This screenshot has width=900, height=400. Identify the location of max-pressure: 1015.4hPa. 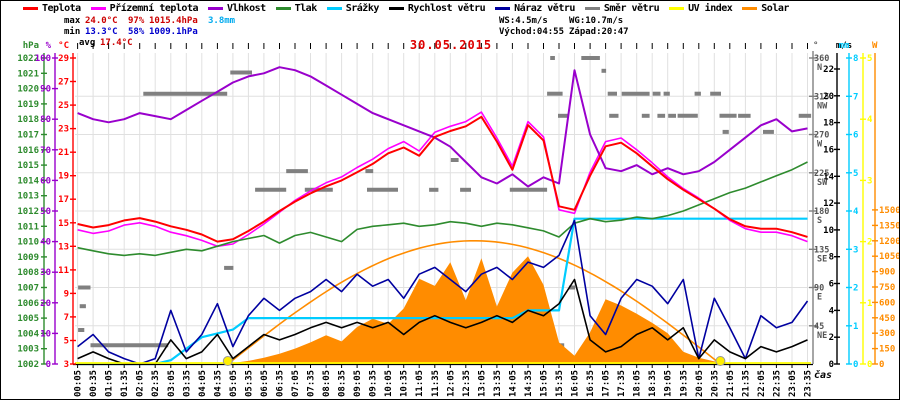
(173, 21).